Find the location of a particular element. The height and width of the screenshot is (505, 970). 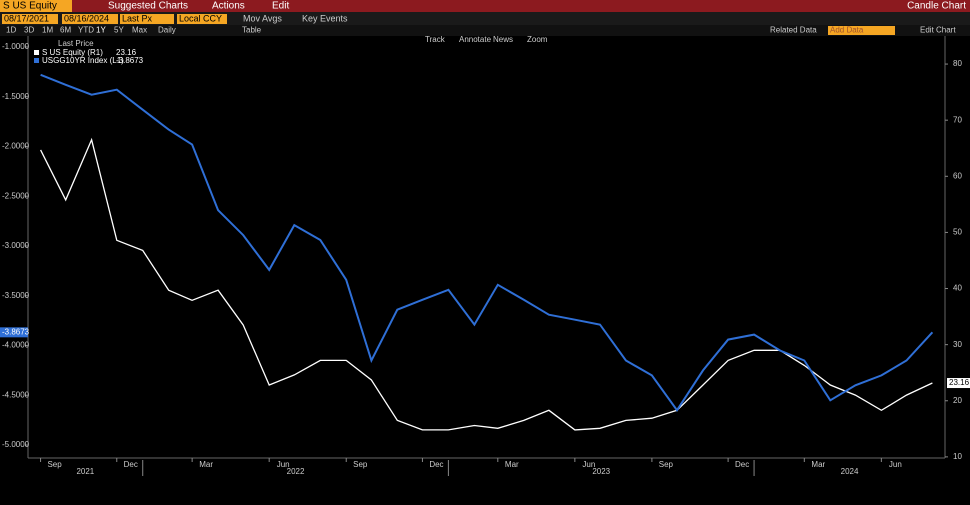

end-date: 08/16/2024 is located at coordinates (86, 18).